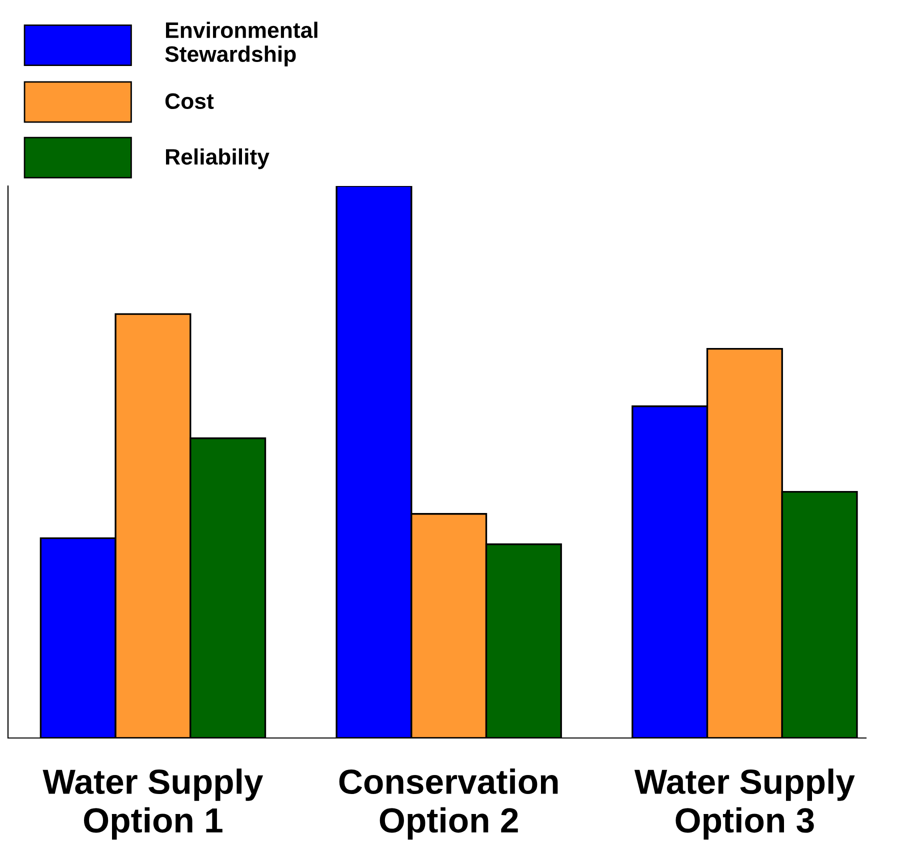 The height and width of the screenshot is (860, 907). Describe the element at coordinates (448, 804) in the screenshot. I see `x-tick-label: Conservation Option 2` at that location.